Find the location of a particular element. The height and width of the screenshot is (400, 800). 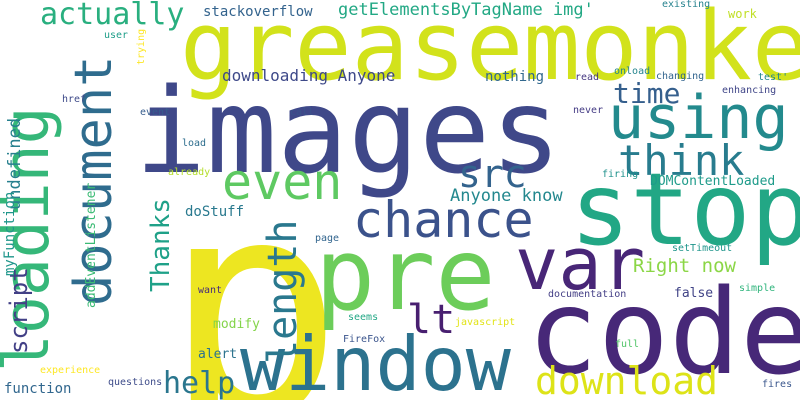

word-stop: stop is located at coordinates (685, 209).